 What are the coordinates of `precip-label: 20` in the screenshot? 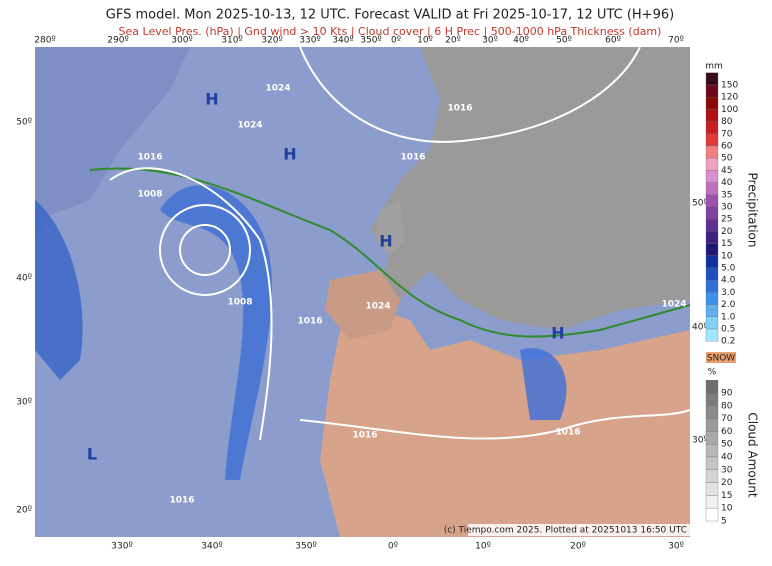 It's located at (727, 232).